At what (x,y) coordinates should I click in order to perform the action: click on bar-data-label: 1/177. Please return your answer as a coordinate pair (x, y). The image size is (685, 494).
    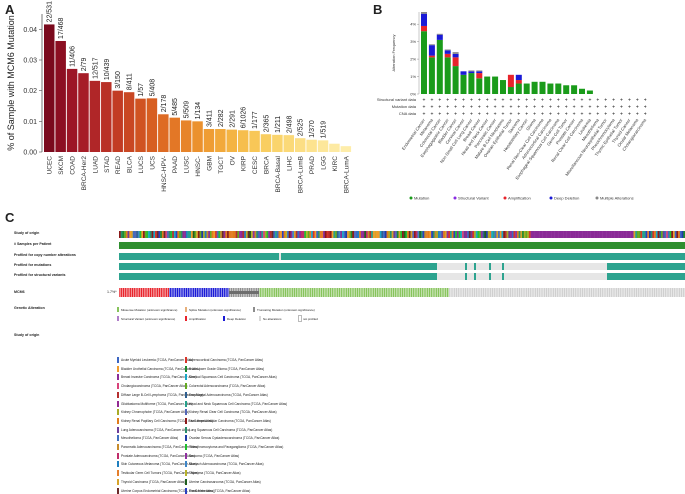
    Looking at the image, I should click on (255, 120).